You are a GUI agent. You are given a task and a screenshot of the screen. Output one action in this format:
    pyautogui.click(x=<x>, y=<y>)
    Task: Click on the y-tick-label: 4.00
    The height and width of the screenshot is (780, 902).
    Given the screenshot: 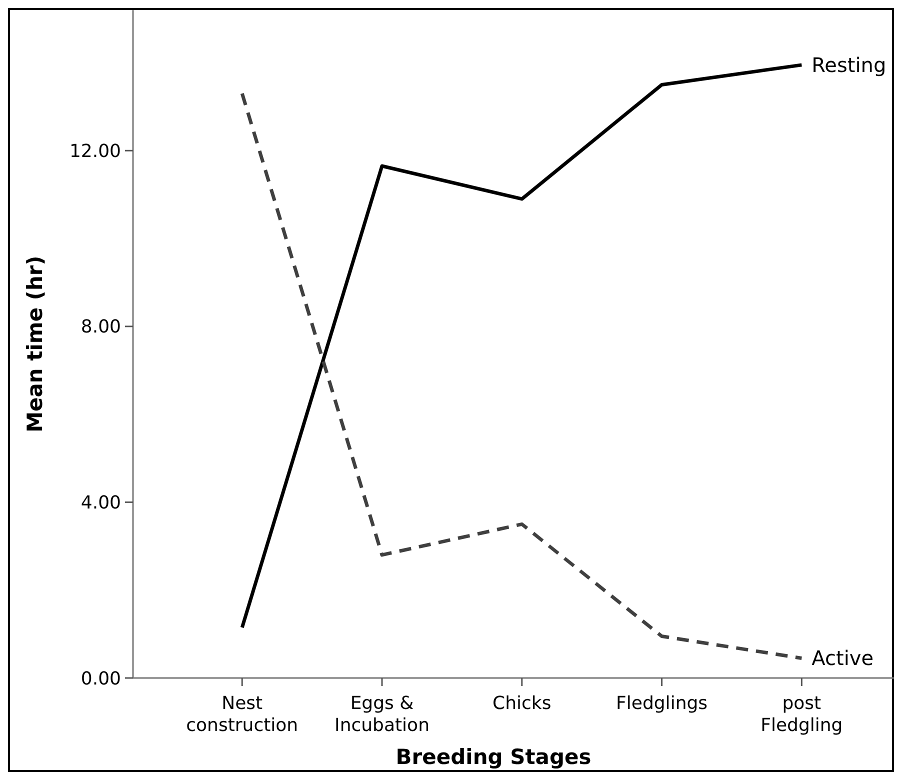 What is the action you would take?
    pyautogui.click(x=100, y=503)
    